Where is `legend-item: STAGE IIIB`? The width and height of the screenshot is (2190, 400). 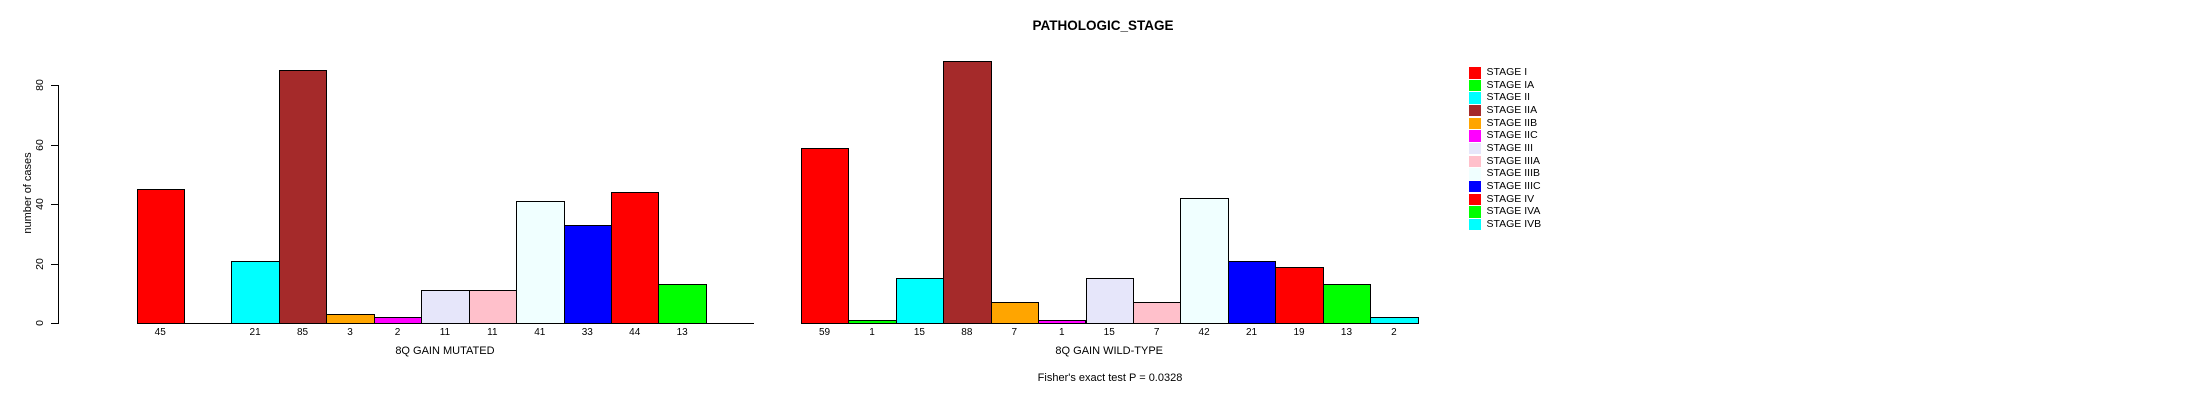 legend-item: STAGE IIIB is located at coordinates (1504, 174).